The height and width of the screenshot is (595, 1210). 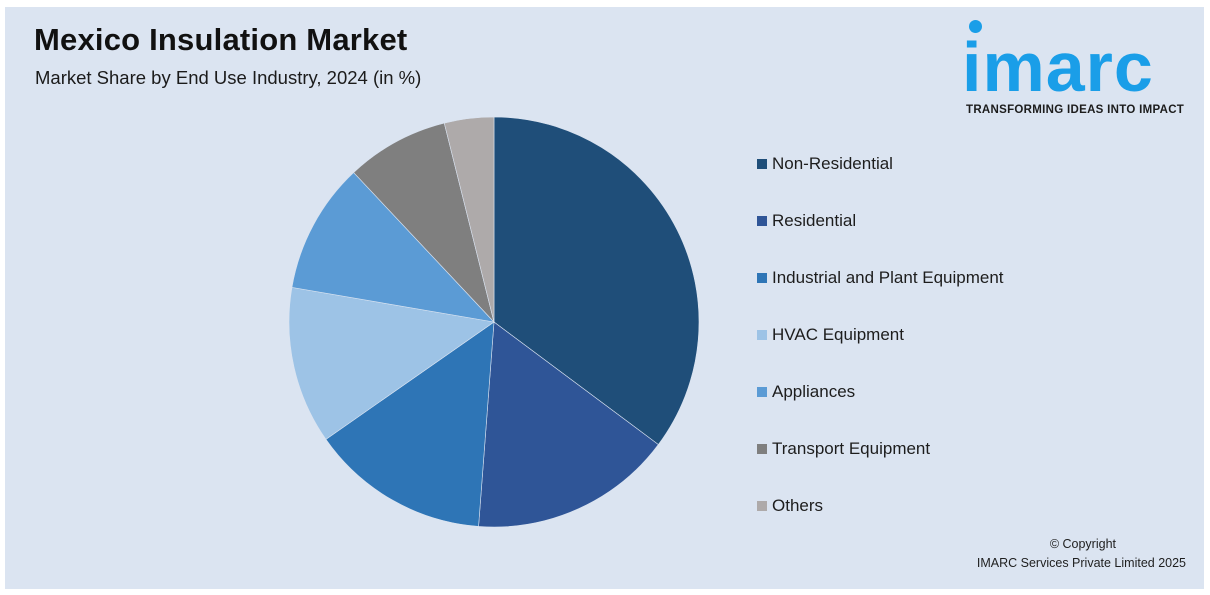 I want to click on imarc-logo: imarc TRANSFORMING IDEAS INTO IMPACT, so click(x=1078, y=70).